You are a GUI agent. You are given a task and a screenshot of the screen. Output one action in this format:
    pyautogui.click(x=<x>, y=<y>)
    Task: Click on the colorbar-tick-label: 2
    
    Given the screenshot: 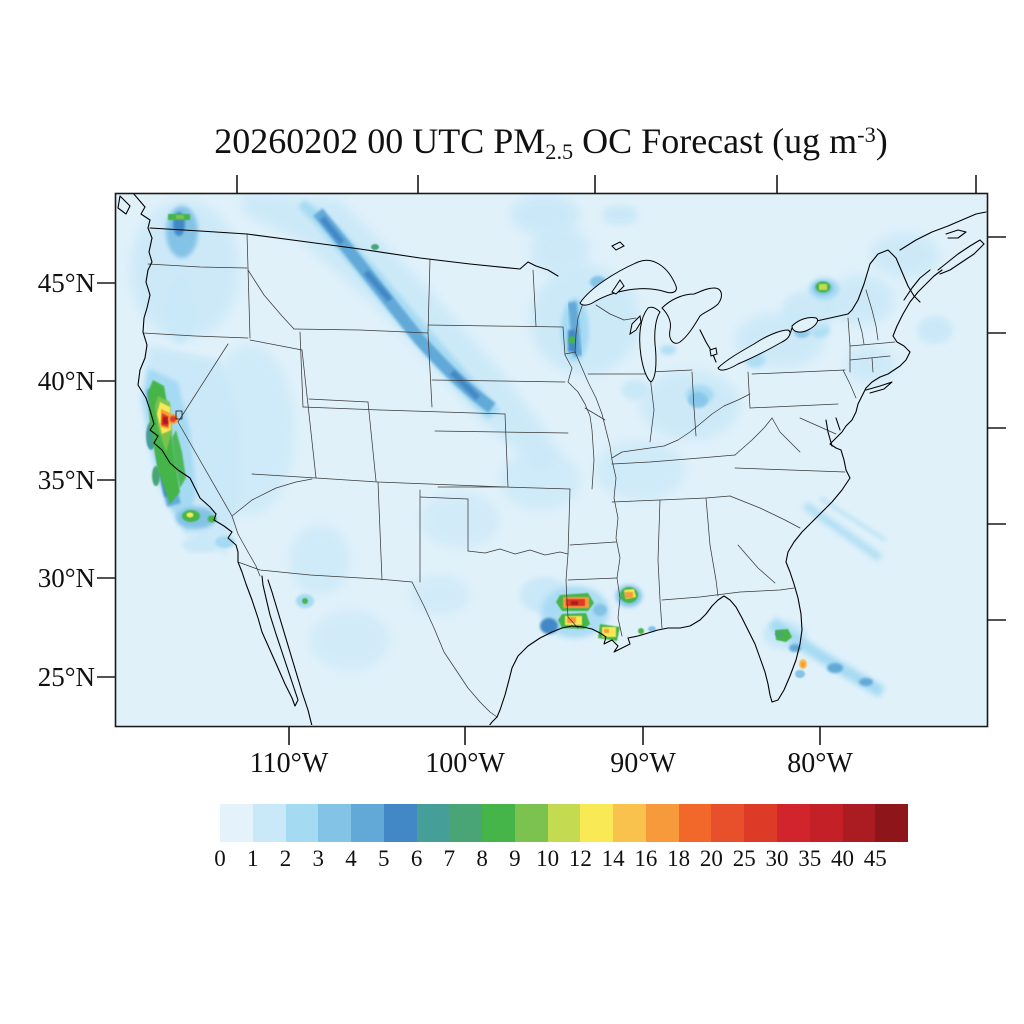 What is the action you would take?
    pyautogui.click(x=285, y=858)
    